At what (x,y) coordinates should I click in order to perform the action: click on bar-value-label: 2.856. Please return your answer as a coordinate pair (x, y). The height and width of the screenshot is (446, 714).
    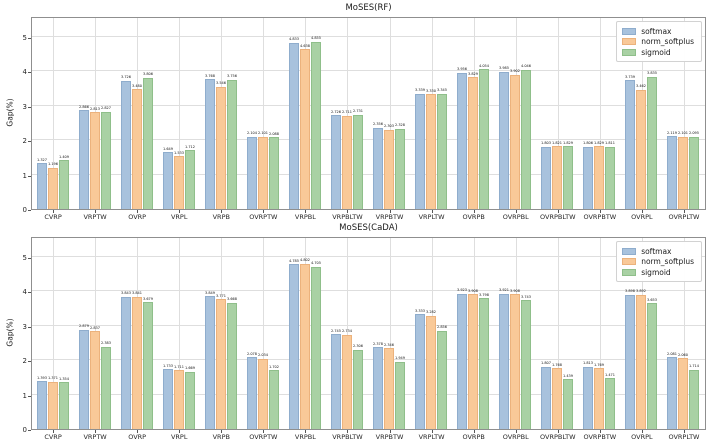
    Looking at the image, I should click on (442, 327).